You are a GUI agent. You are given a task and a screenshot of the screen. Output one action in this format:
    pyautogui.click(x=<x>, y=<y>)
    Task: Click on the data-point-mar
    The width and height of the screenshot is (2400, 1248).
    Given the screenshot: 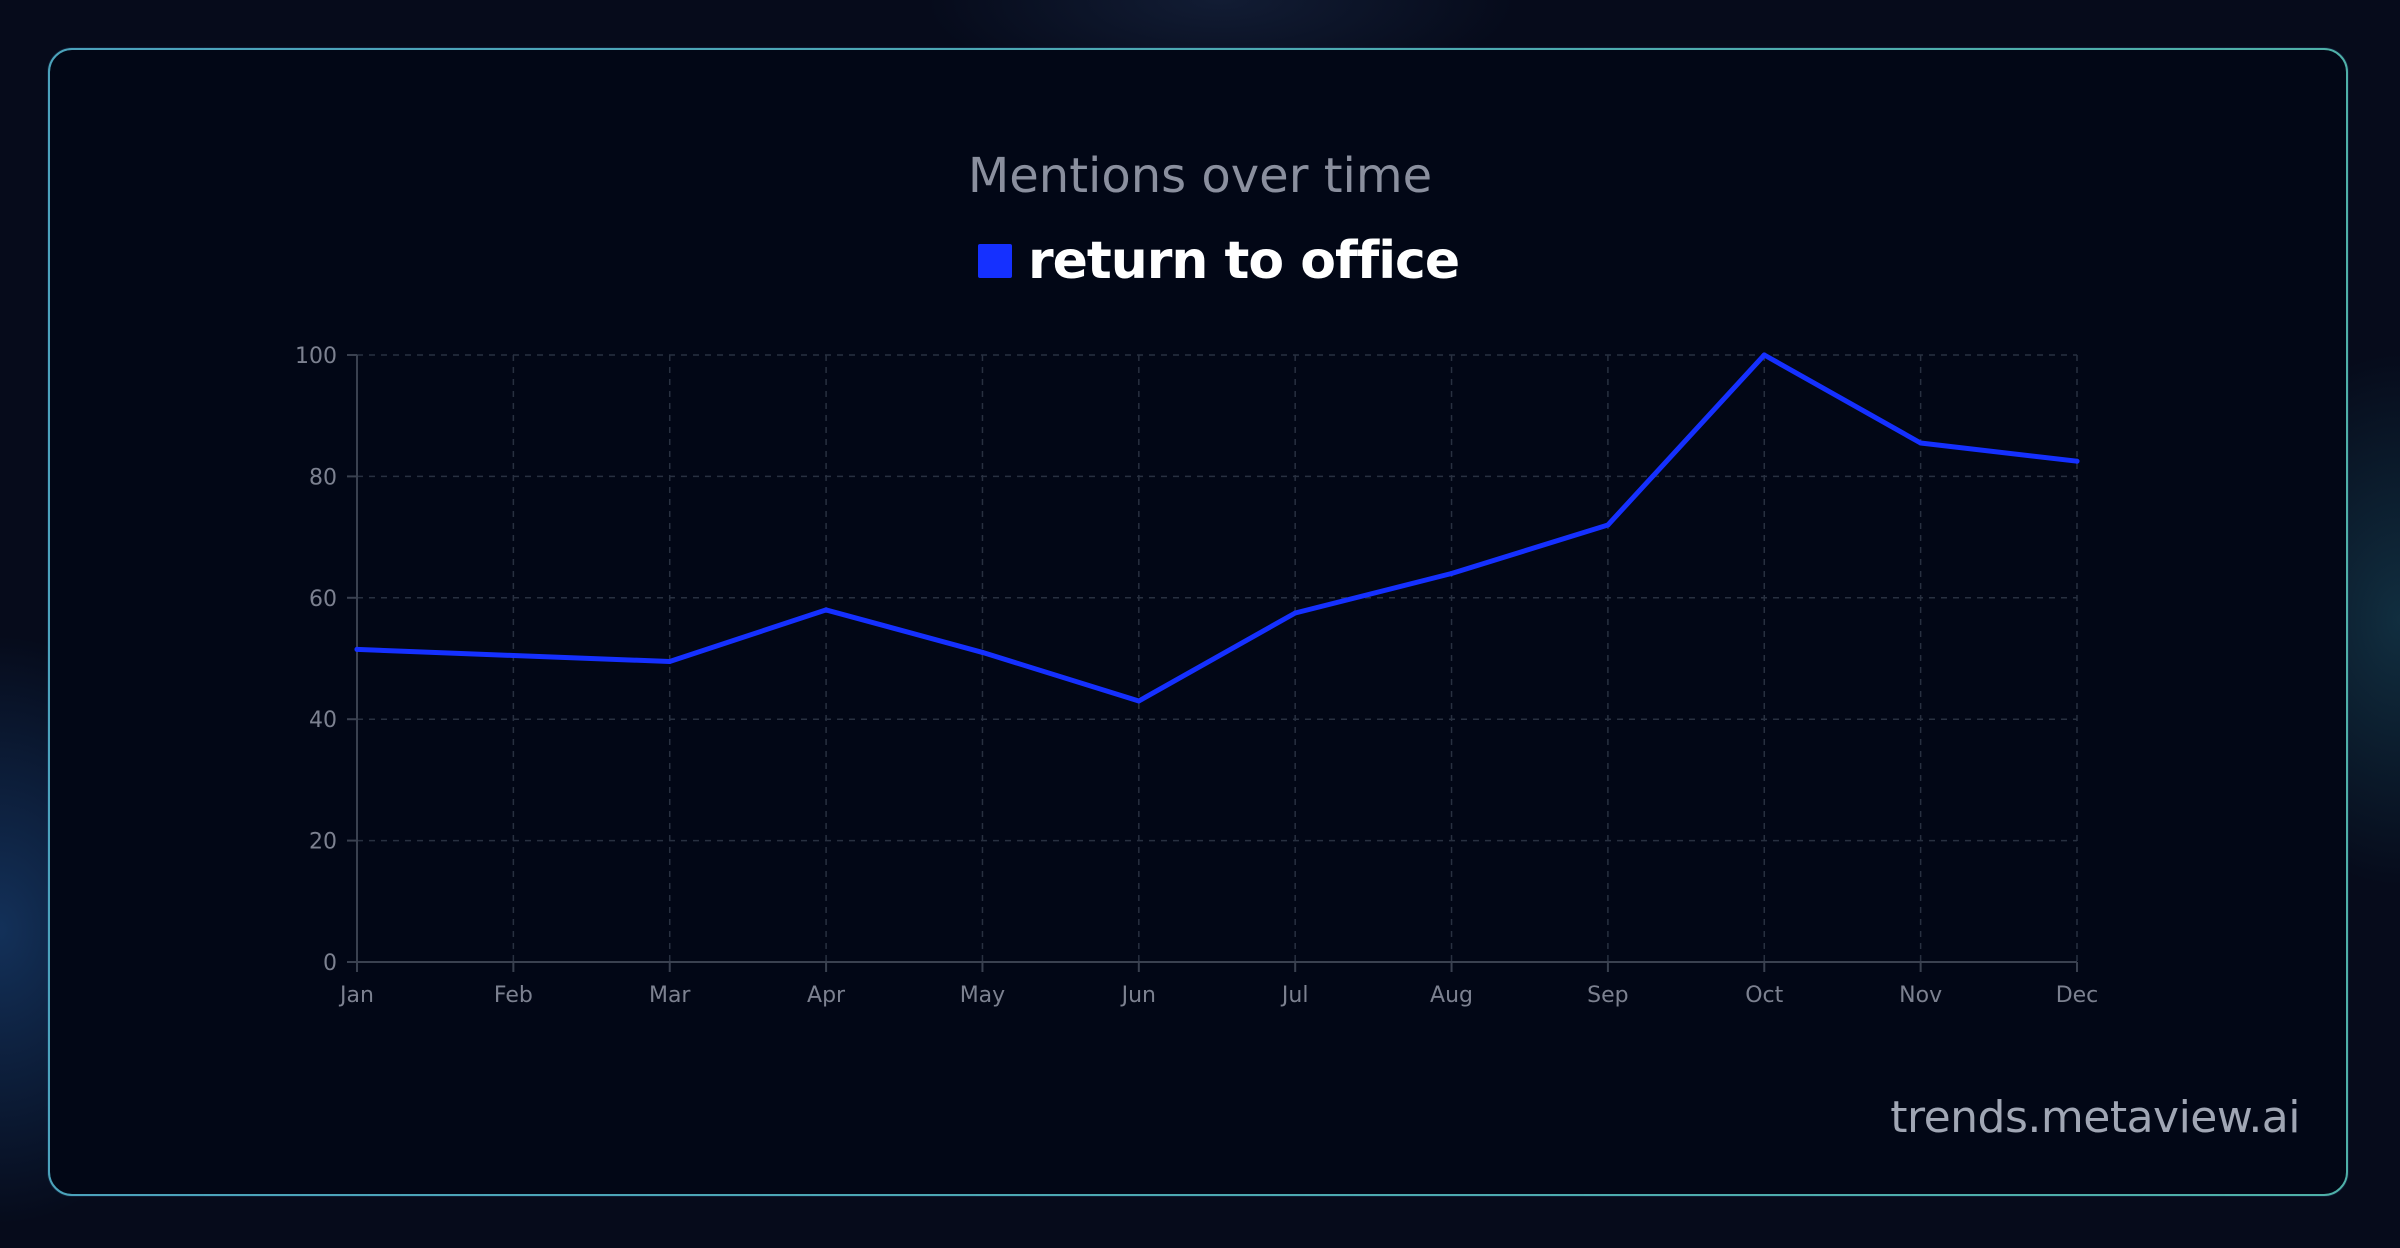 What is the action you would take?
    pyautogui.click(x=670, y=662)
    